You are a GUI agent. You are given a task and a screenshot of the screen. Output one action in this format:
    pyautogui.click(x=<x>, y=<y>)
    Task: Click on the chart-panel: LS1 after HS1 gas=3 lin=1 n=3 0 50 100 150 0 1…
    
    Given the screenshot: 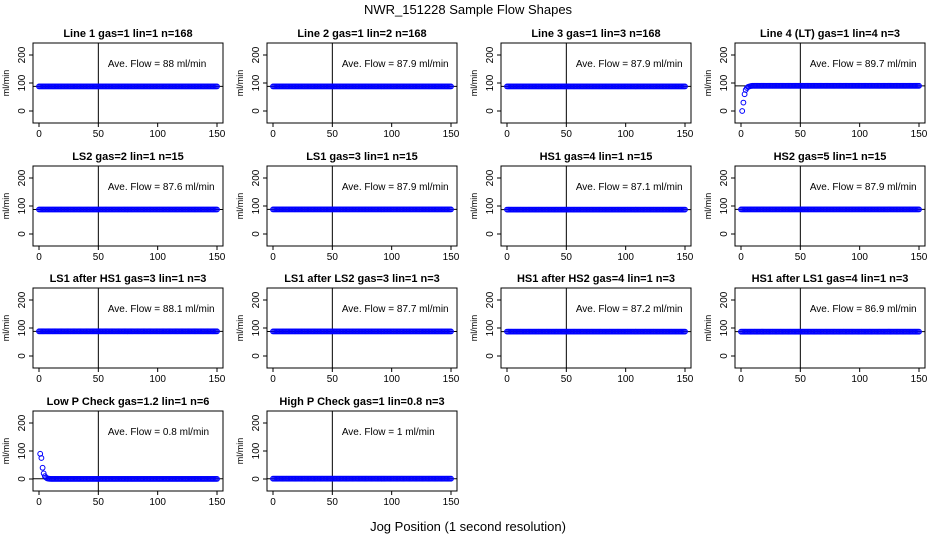 What is the action you would take?
    pyautogui.click(x=113, y=329)
    